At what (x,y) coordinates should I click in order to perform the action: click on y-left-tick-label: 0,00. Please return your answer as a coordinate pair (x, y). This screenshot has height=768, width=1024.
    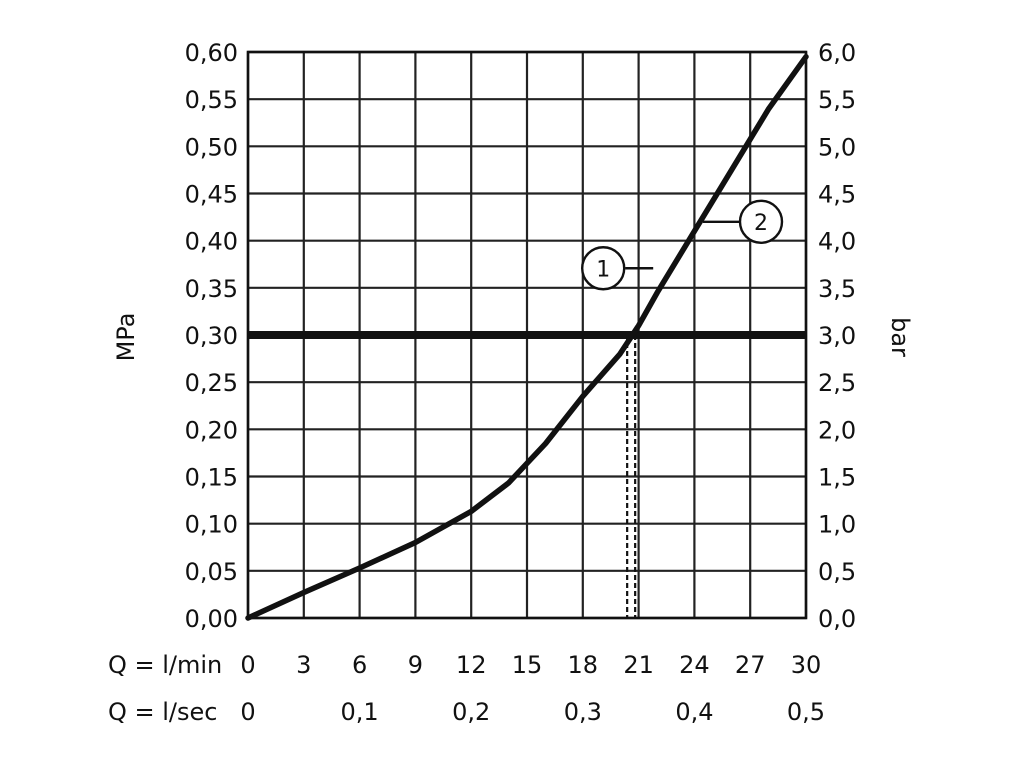
    Looking at the image, I should click on (211, 619).